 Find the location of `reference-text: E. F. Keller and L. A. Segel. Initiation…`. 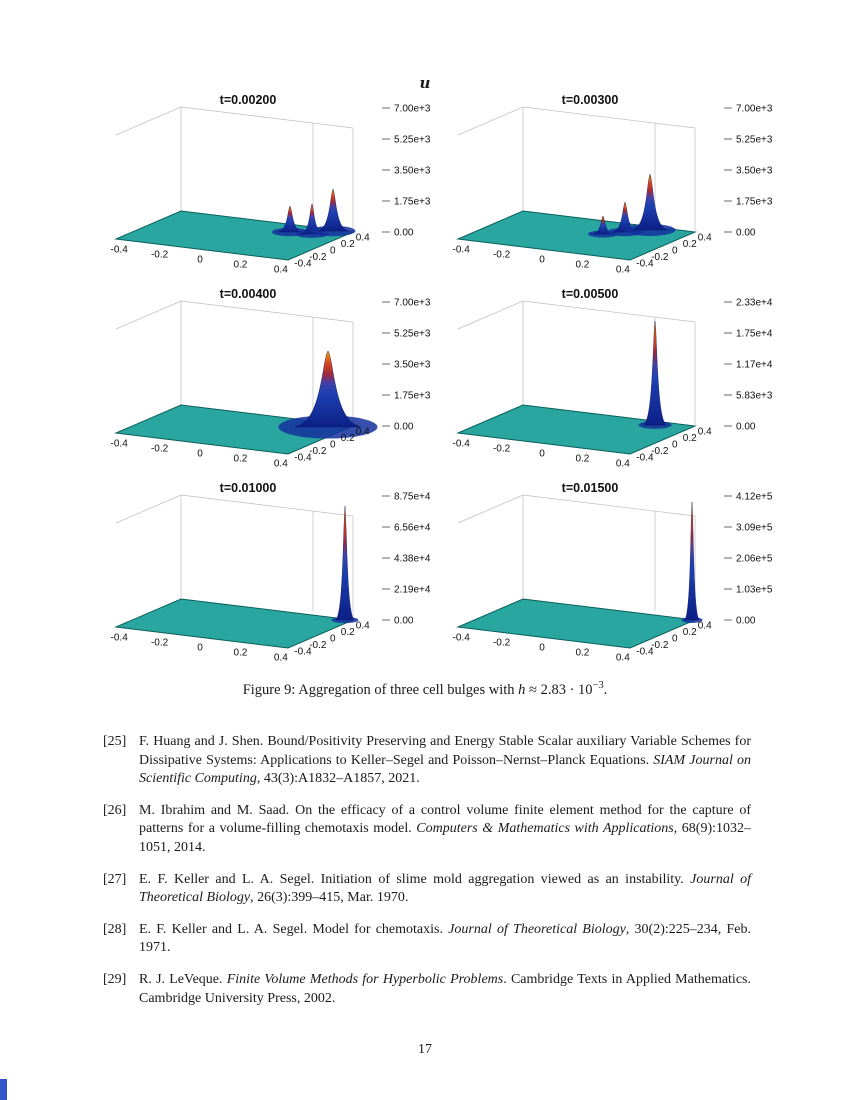

reference-text: E. F. Keller and L. A. Segel. Initiation… is located at coordinates (445, 888).